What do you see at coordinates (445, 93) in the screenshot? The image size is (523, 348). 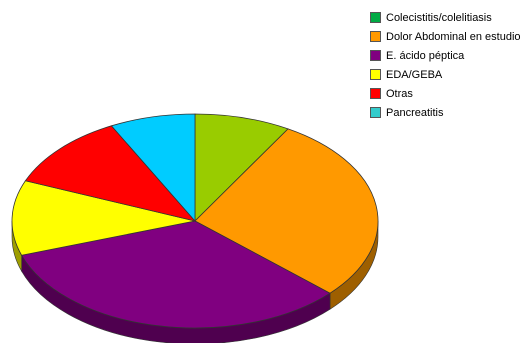 I see `legend-item: Otras` at bounding box center [445, 93].